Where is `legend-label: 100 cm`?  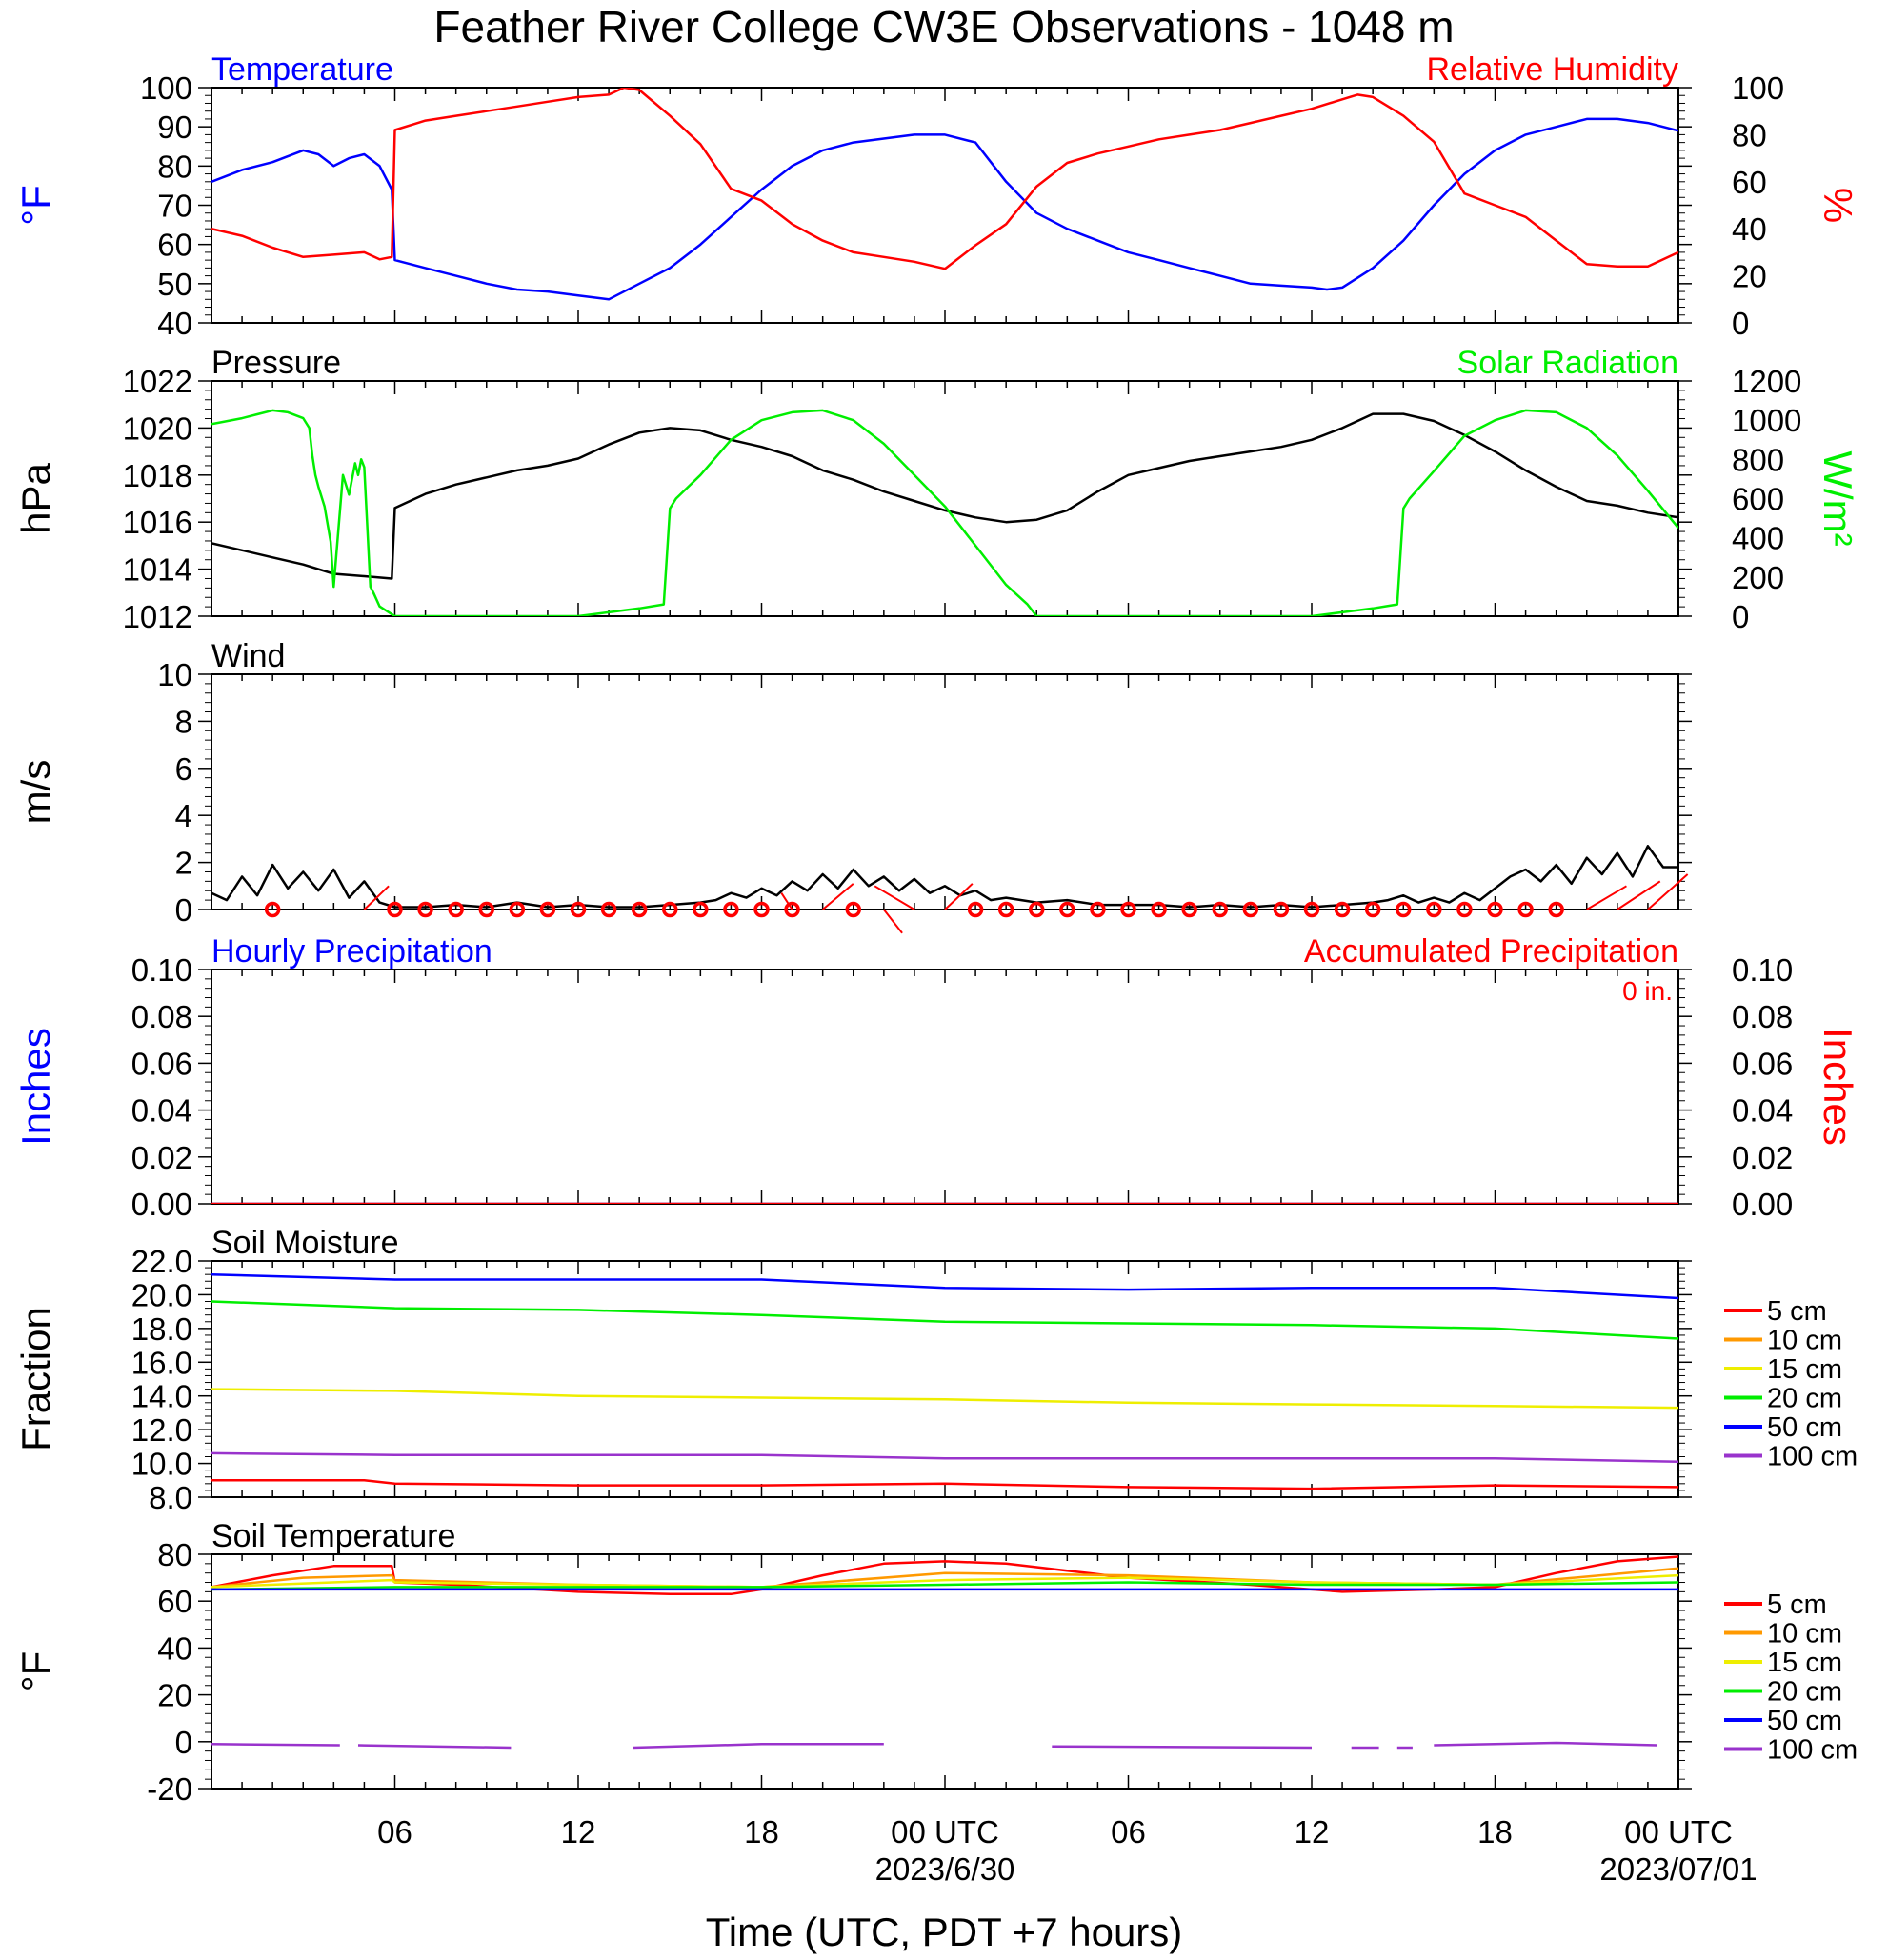
legend-label: 100 cm is located at coordinates (1812, 1457).